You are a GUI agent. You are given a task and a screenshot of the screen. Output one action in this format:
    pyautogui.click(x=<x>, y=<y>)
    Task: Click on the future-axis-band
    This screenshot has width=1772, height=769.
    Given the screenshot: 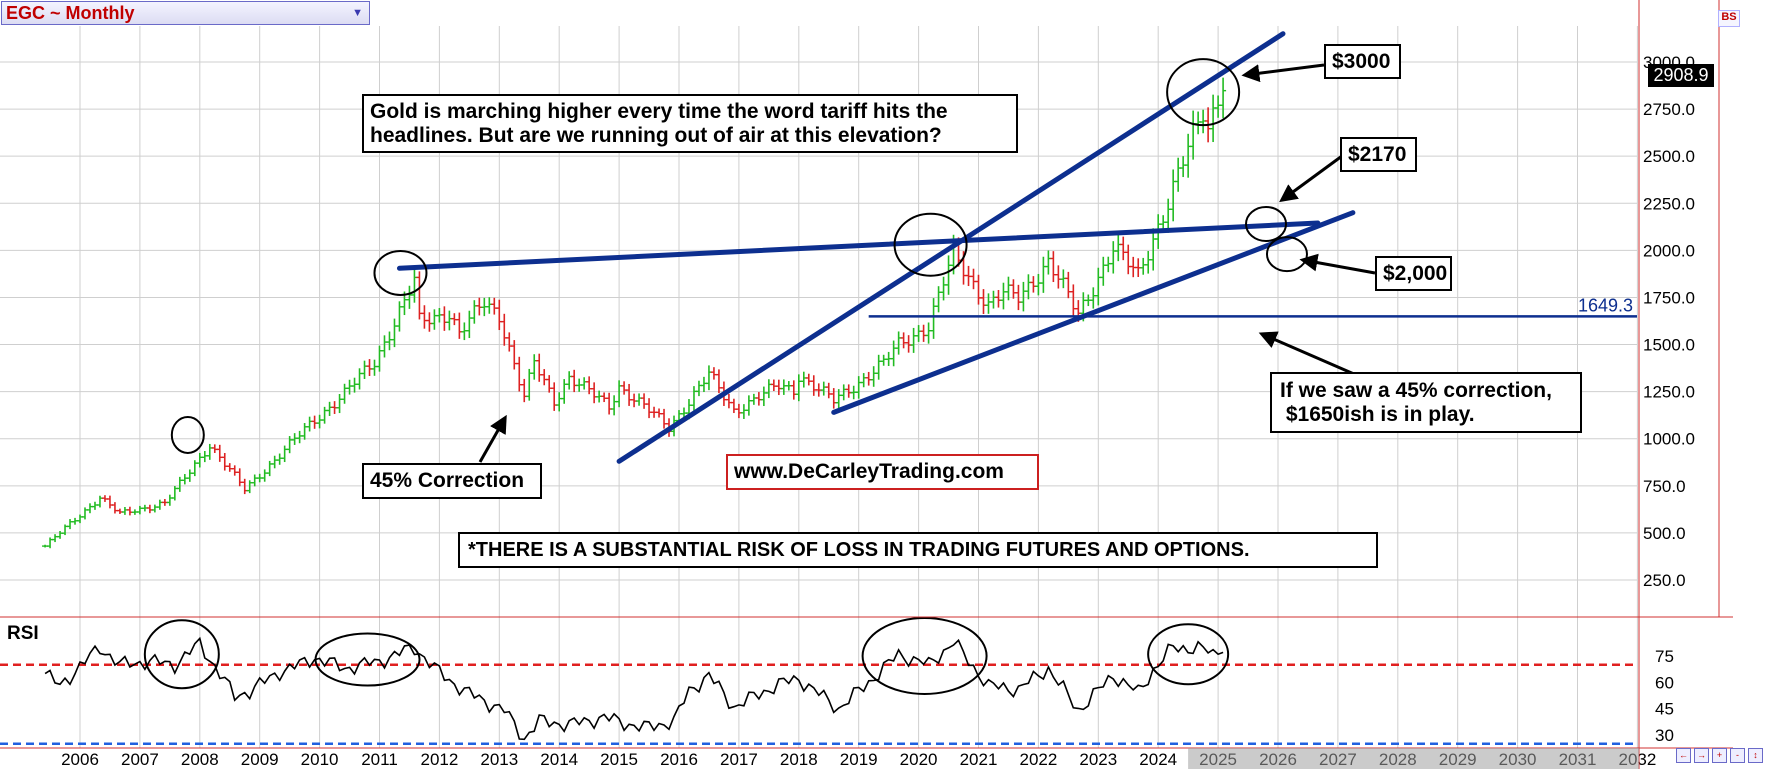 What is the action you would take?
    pyautogui.click(x=1413, y=758)
    